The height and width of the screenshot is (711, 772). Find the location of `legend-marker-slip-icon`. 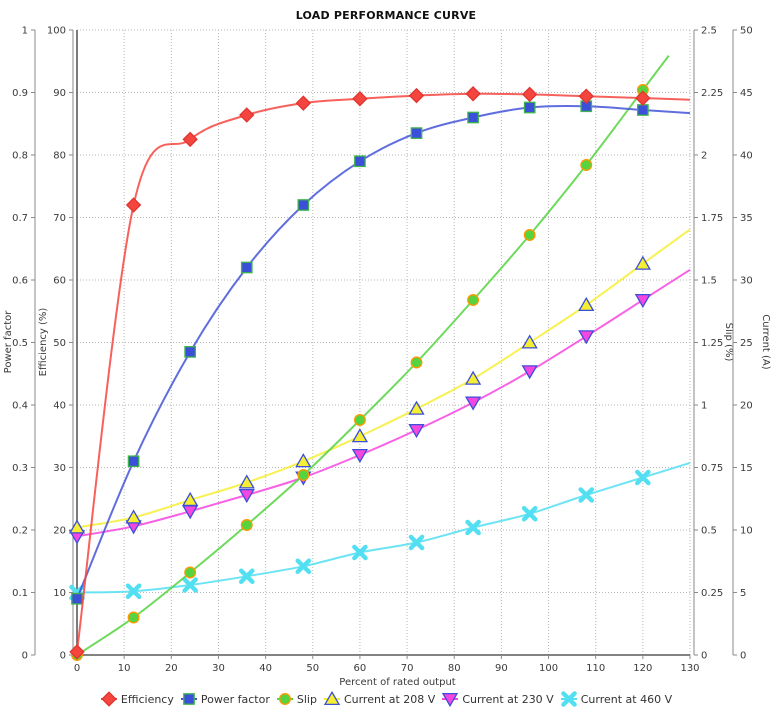

legend-marker-slip-icon is located at coordinates (284, 699).